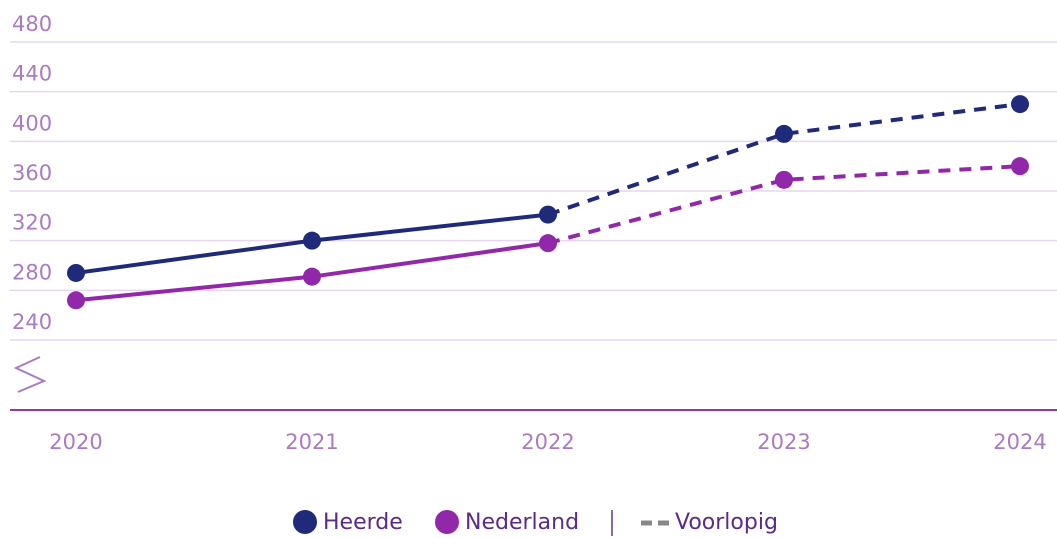 This screenshot has height=538, width=1057. What do you see at coordinates (32, 322) in the screenshot?
I see `y-tick-label: 240` at bounding box center [32, 322].